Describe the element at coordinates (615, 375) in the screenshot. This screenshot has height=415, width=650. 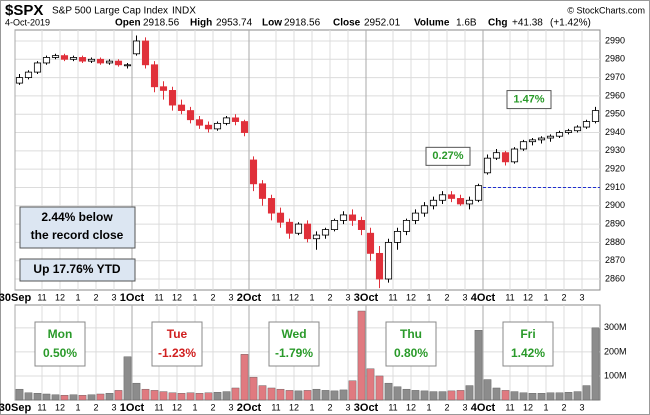
I see `volume-tick-label: 100M` at that location.